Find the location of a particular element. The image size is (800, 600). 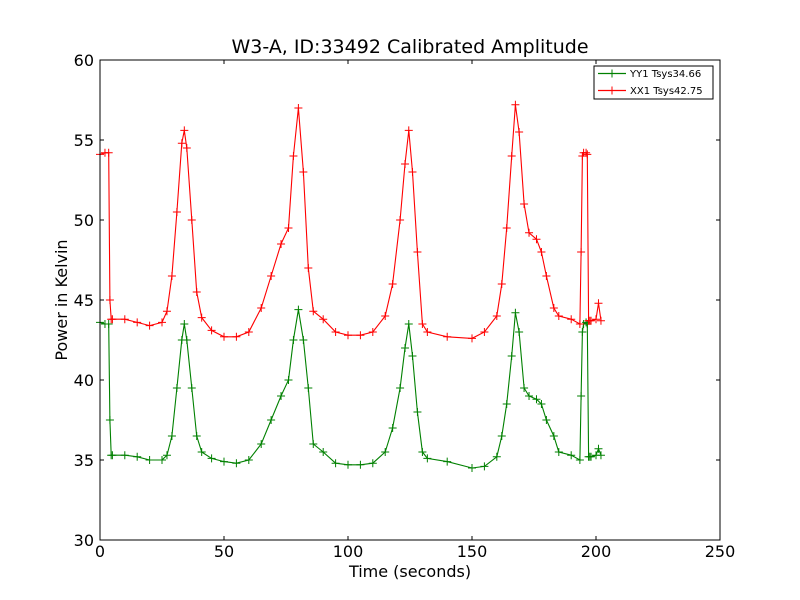

y-tick-label-1: 35 is located at coordinates (84, 460).